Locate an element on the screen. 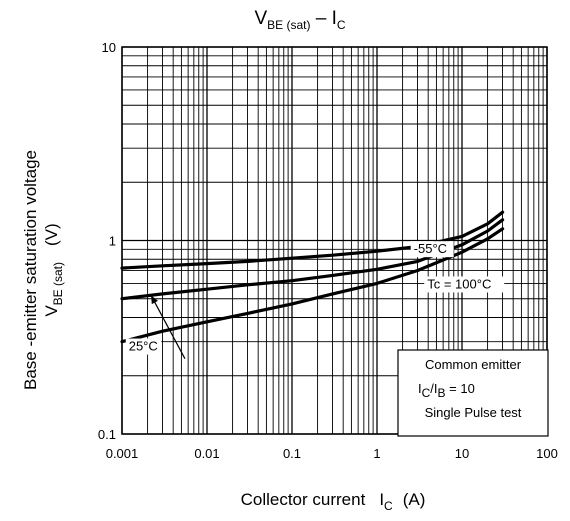 This screenshot has width=570, height=521. y-tick-label: 10 is located at coordinates (109, 47).